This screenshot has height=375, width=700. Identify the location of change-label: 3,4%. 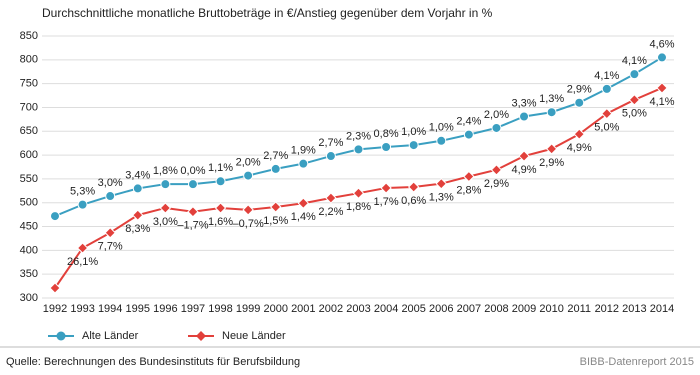
(137, 175).